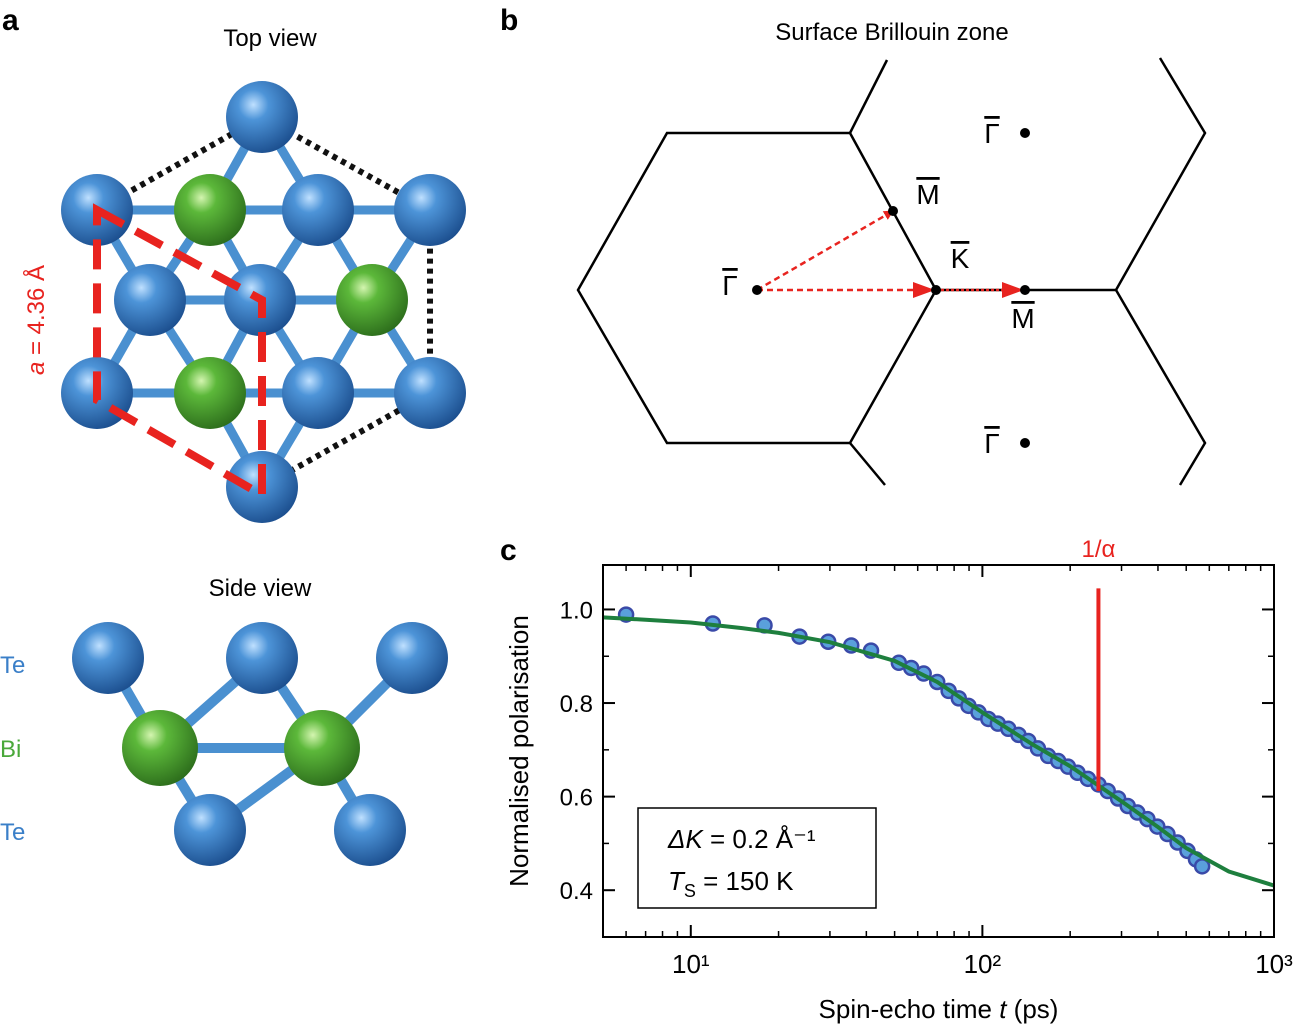  I want to click on x-axis-label: Spin-echo time t (ps), so click(939, 1009).